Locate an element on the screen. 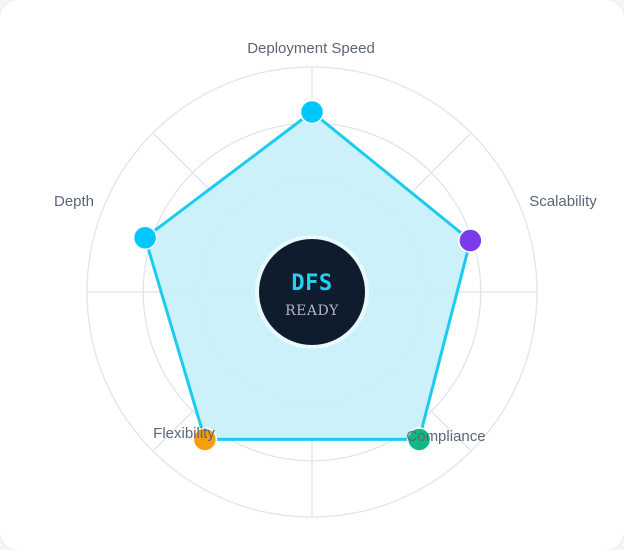  point-scalability is located at coordinates (470, 240).